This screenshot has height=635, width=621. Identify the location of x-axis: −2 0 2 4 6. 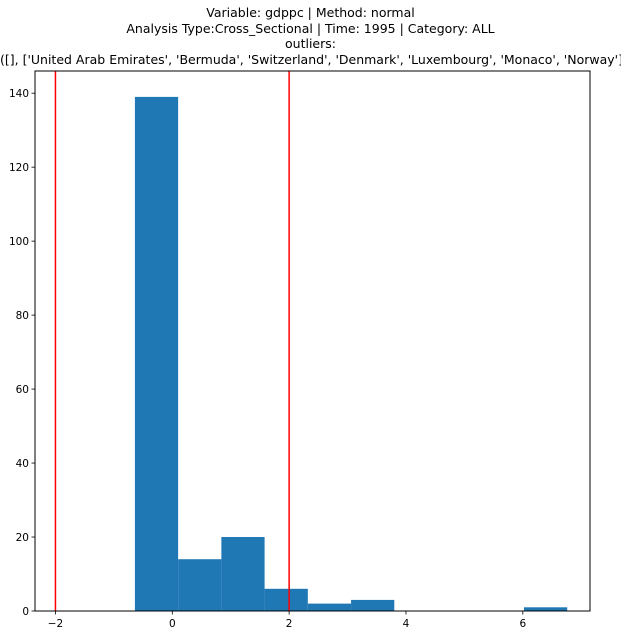
(287, 620).